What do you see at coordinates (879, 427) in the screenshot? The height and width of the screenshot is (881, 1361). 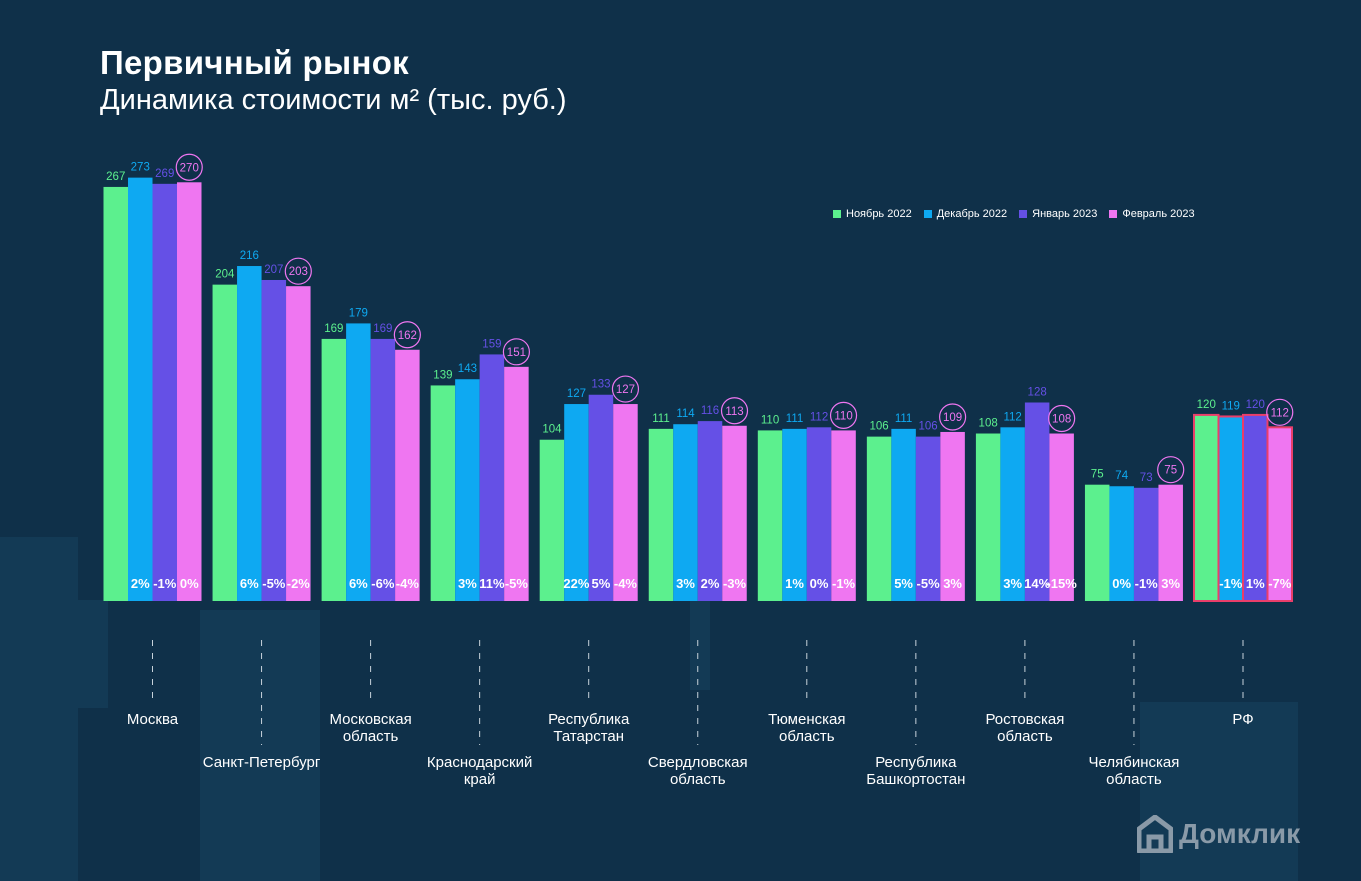 I see `data-label: 106` at bounding box center [879, 427].